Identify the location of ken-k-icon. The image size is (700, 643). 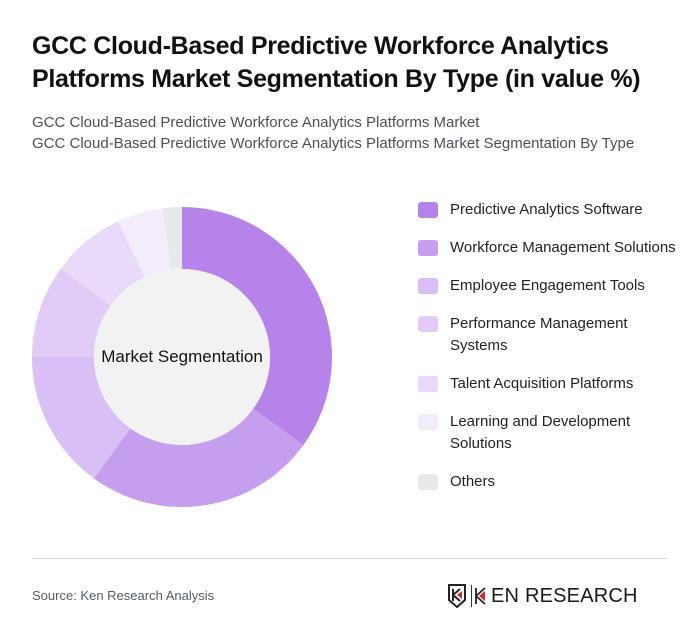
(480, 596).